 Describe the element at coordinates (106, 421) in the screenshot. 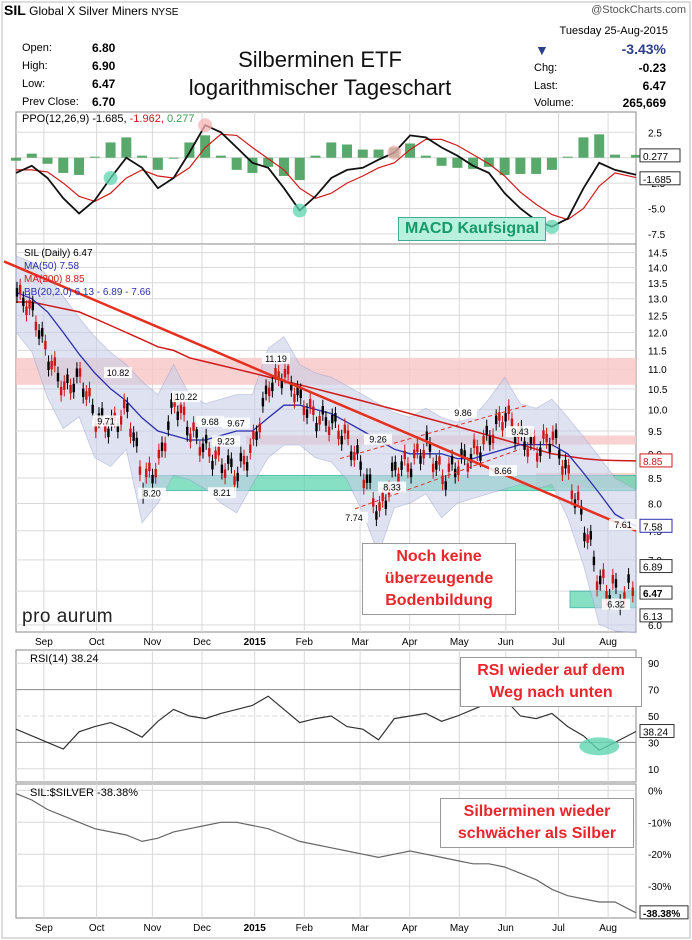

I see `price-label-2: 9.71` at that location.